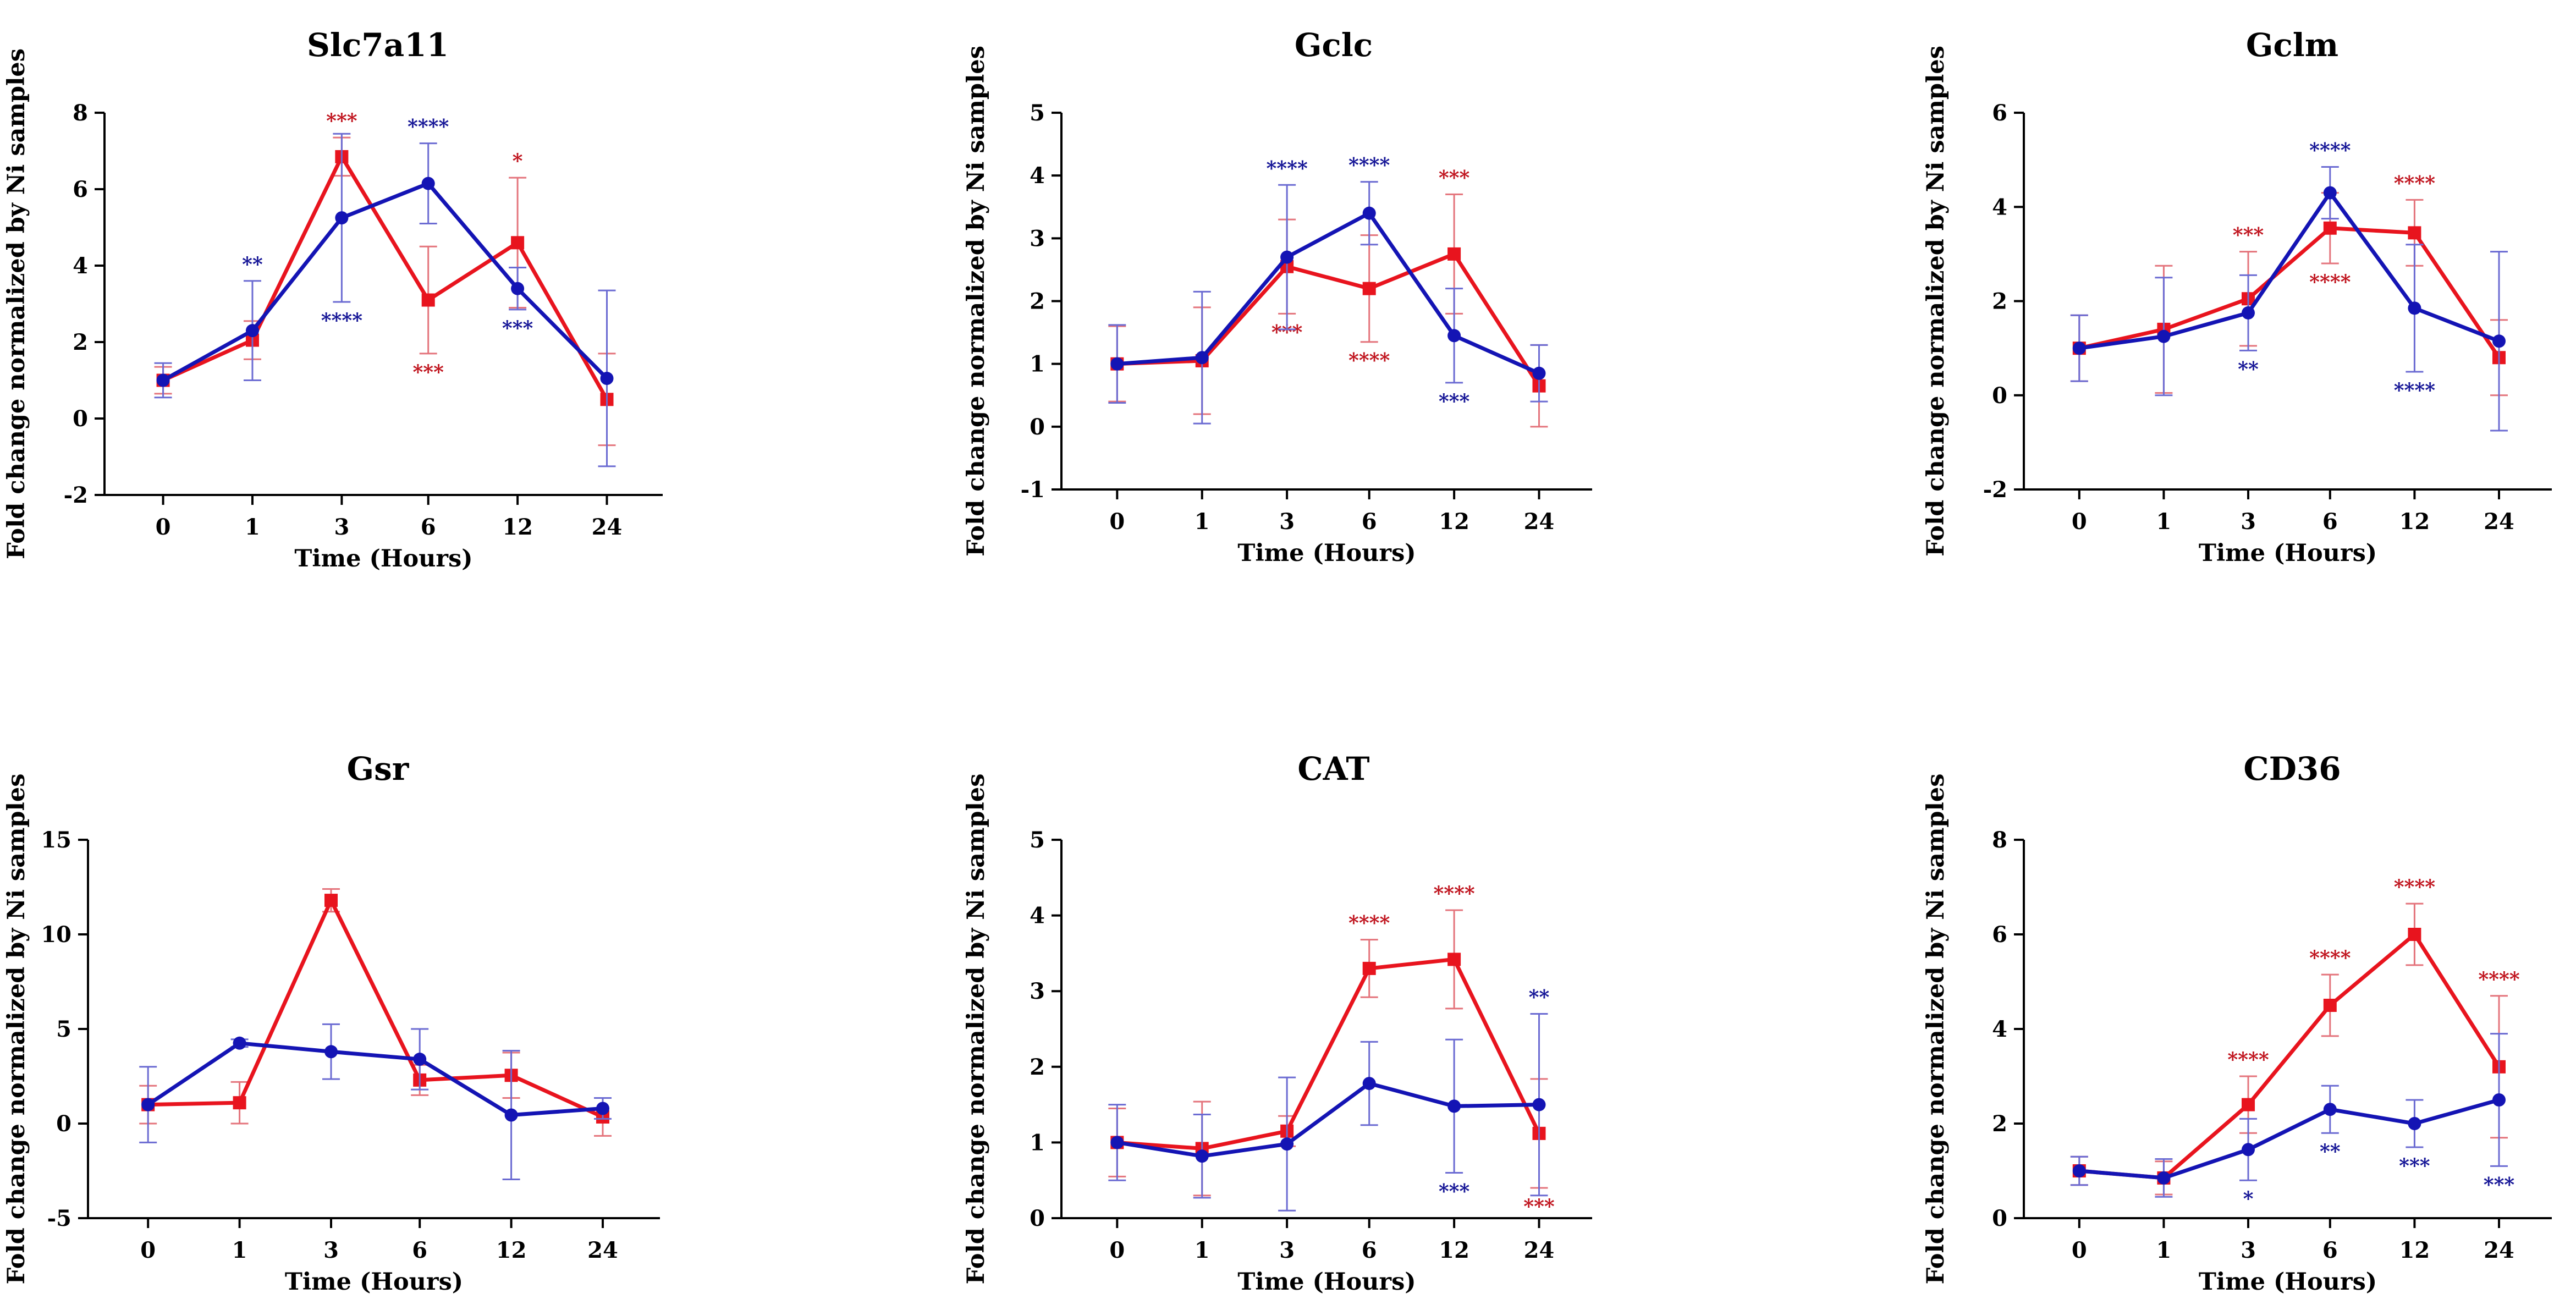 Image resolution: width=2576 pixels, height=1299 pixels. What do you see at coordinates (63, 1029) in the screenshot?
I see `y-tick-label: 5` at bounding box center [63, 1029].